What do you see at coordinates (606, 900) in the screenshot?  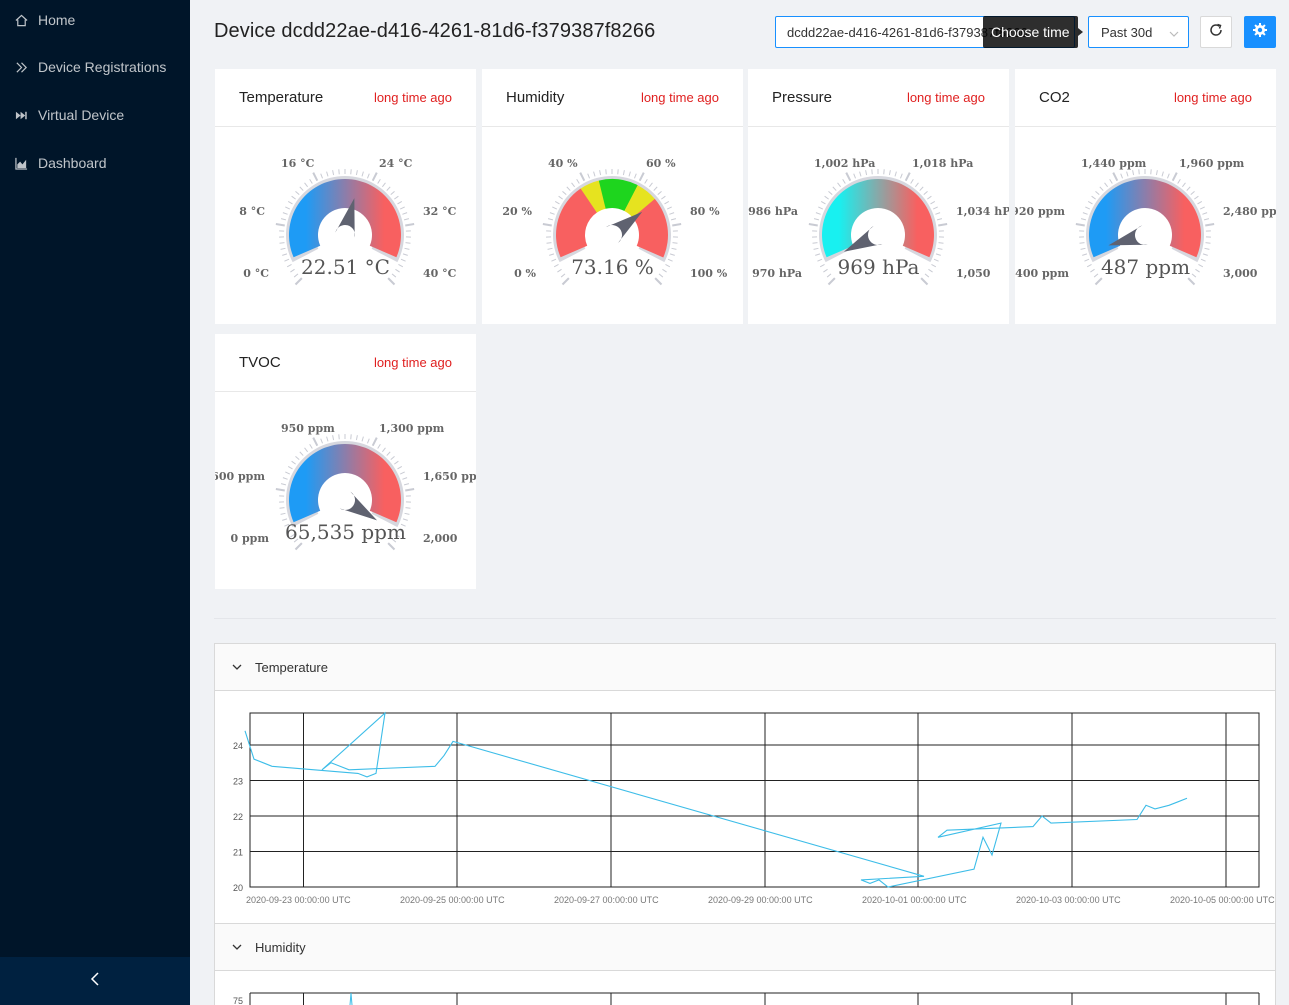 I see `x-tick-label: 2020-09-27 00:00:00 UTC` at bounding box center [606, 900].